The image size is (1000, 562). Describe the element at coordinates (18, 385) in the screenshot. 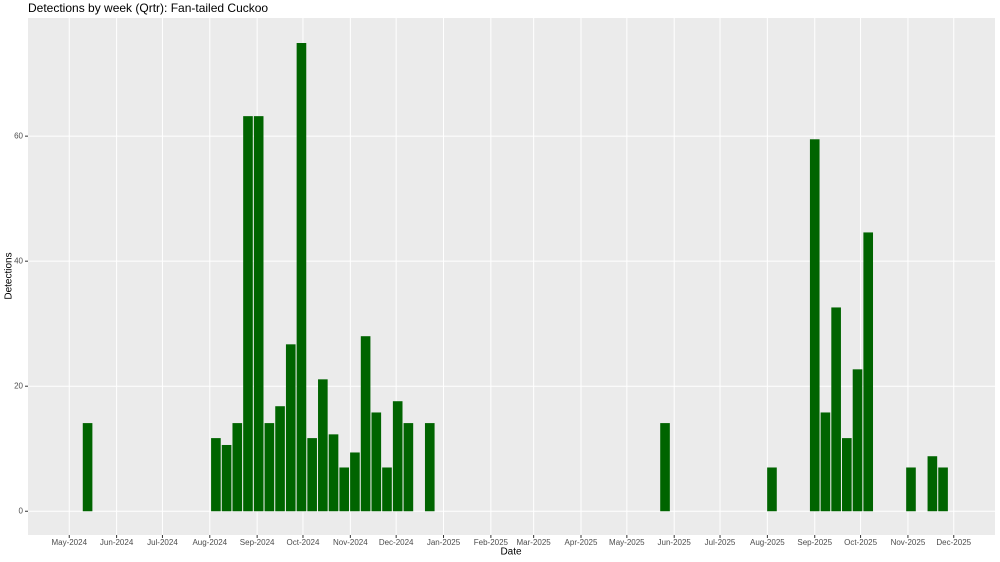

I see `y-tick-label: 20` at that location.